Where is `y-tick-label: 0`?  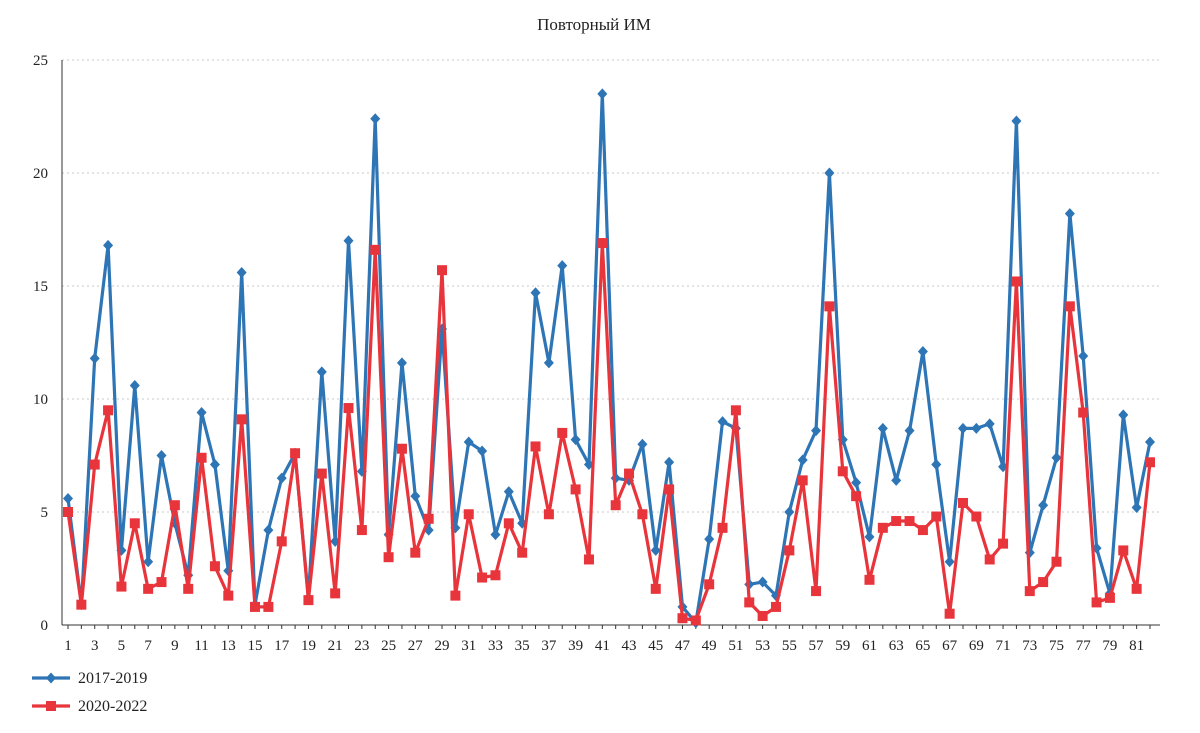
y-tick-label: 0 is located at coordinates (45, 626).